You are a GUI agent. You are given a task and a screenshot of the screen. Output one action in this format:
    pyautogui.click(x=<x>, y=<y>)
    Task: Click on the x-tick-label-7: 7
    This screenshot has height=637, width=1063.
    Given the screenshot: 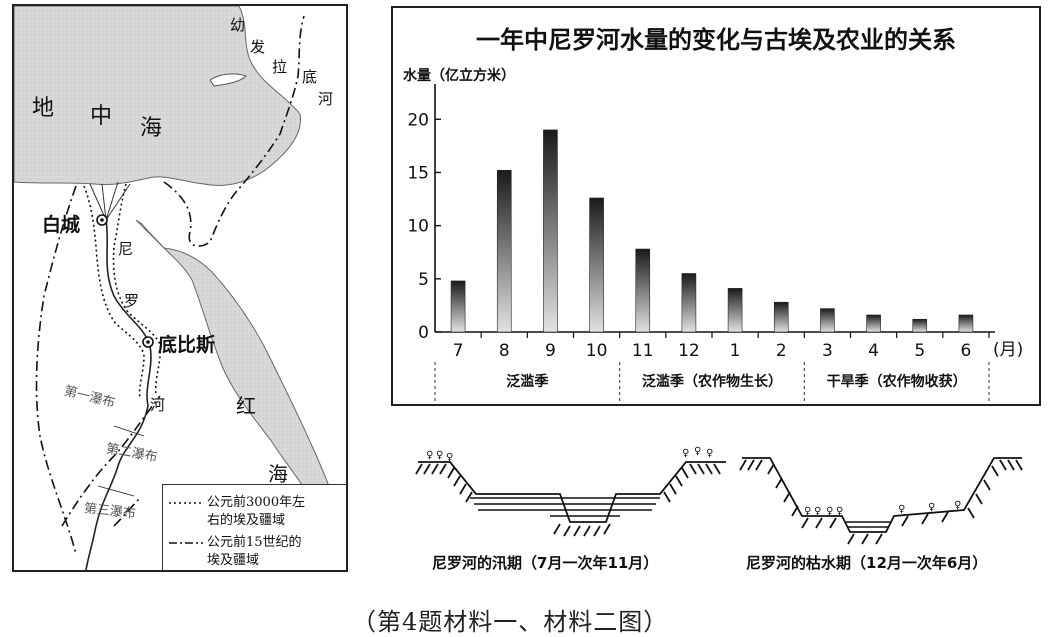 What is the action you would take?
    pyautogui.click(x=458, y=351)
    